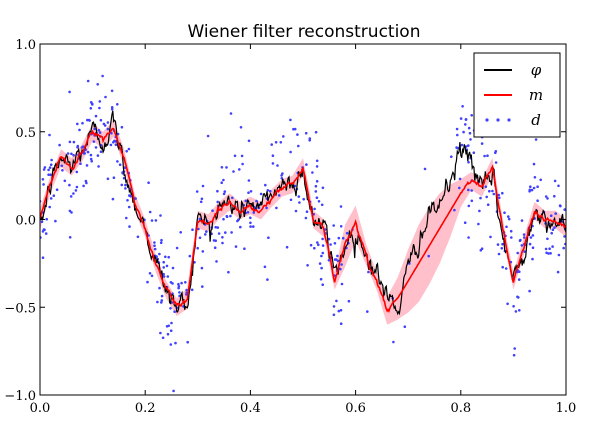 This screenshot has height=432, width=598. Describe the element at coordinates (536, 120) in the screenshot. I see `legend-label: d` at that location.